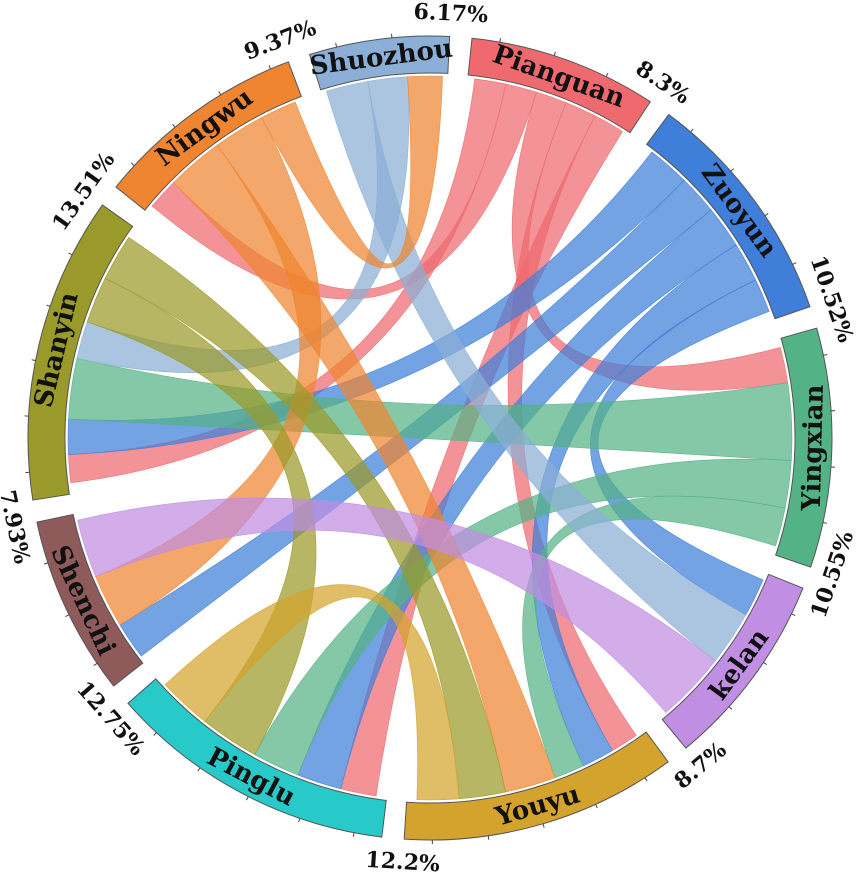 The image size is (861, 877). Describe the element at coordinates (732, 661) in the screenshot. I see `arc-kelan` at that location.